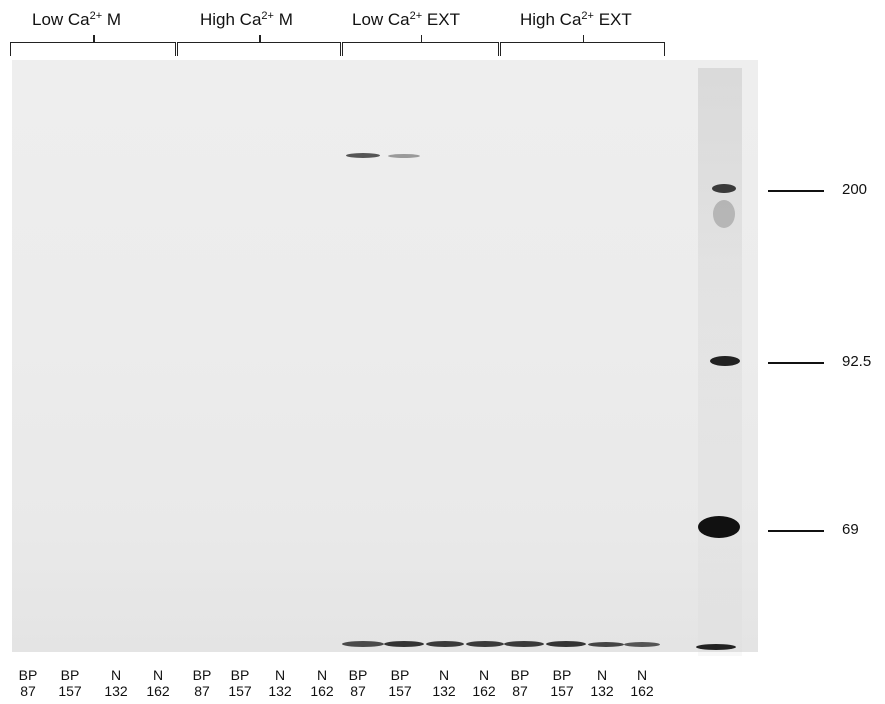 The width and height of the screenshot is (885, 704). Describe the element at coordinates (246, 19) in the screenshot. I see `group-label-high-ca-m: High Ca2+ M` at that location.